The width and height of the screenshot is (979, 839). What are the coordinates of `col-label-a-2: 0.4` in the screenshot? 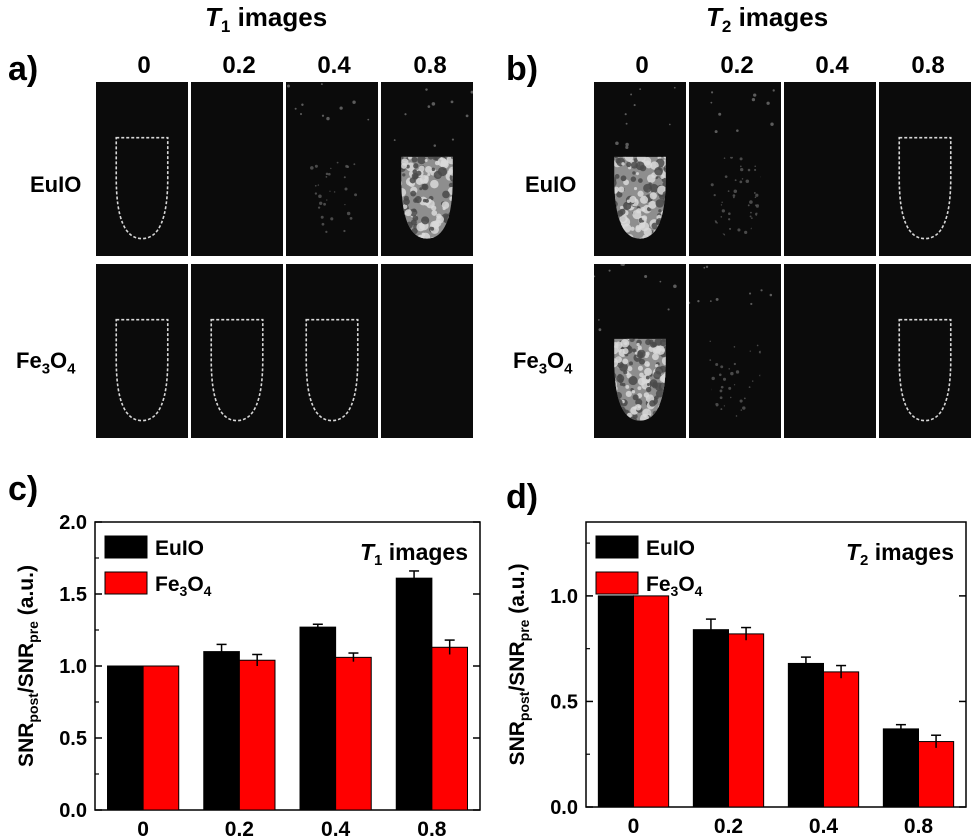 It's located at (334, 65).